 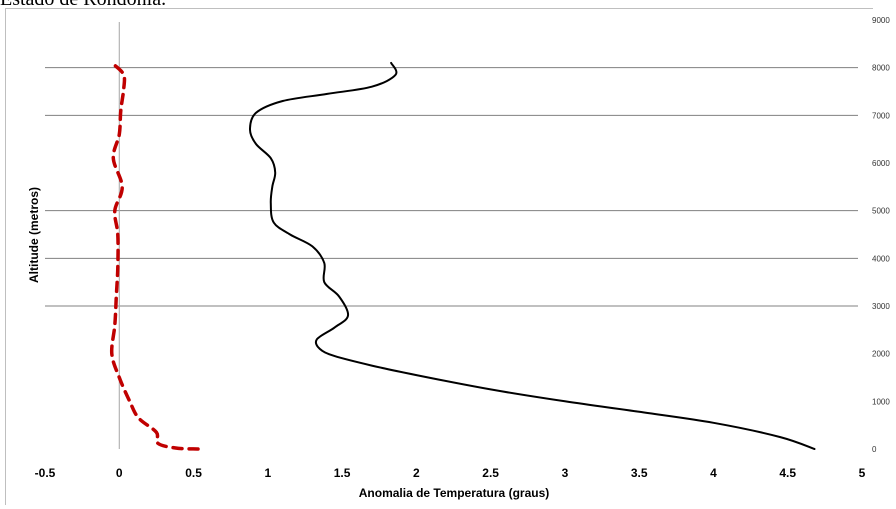 I want to click on x-tick-label: 0.5, so click(x=193, y=473).